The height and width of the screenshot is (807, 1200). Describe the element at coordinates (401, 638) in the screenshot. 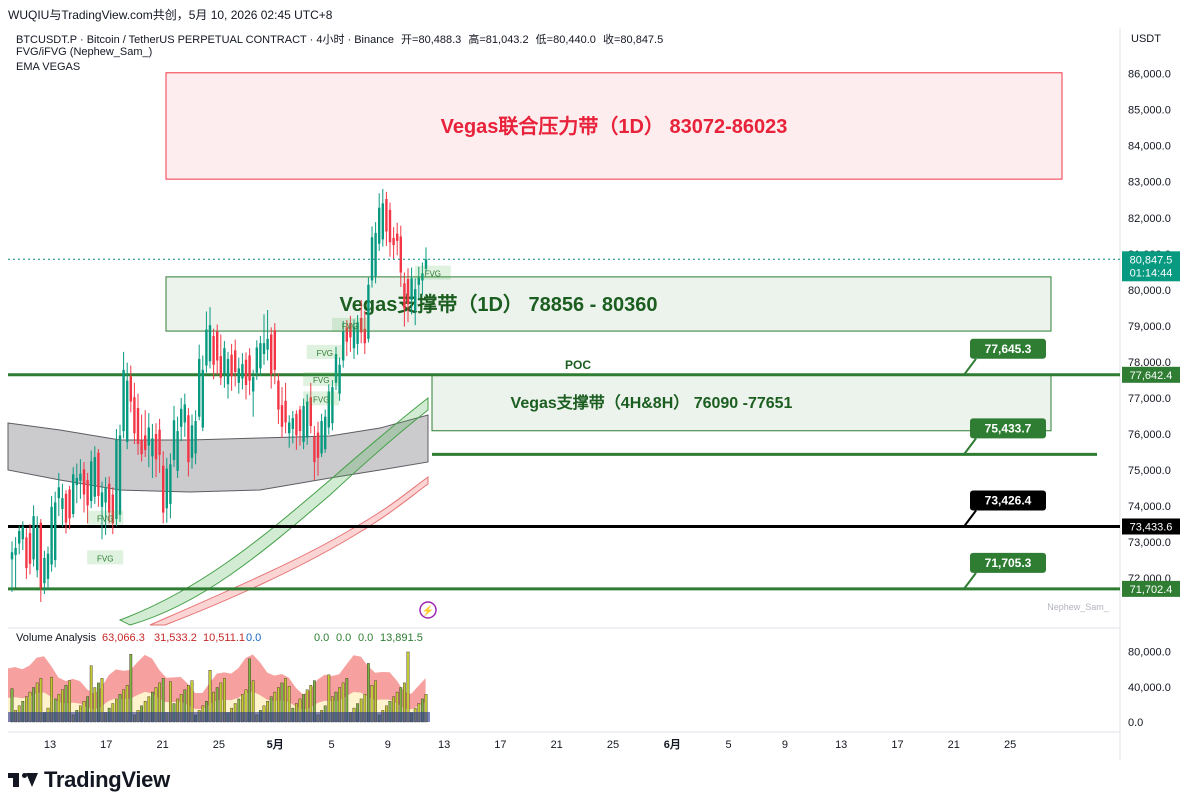

I see `volume-v8: 13,891.5` at that location.